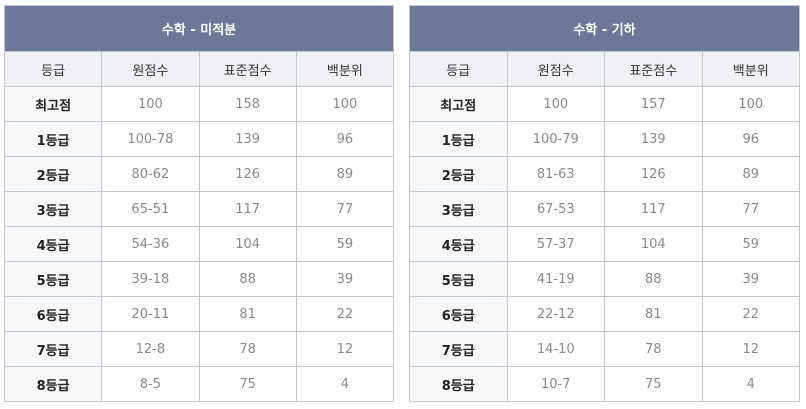 The image size is (806, 409). What do you see at coordinates (150, 384) in the screenshot?
I see `raw-score-cell: 8-5` at bounding box center [150, 384].